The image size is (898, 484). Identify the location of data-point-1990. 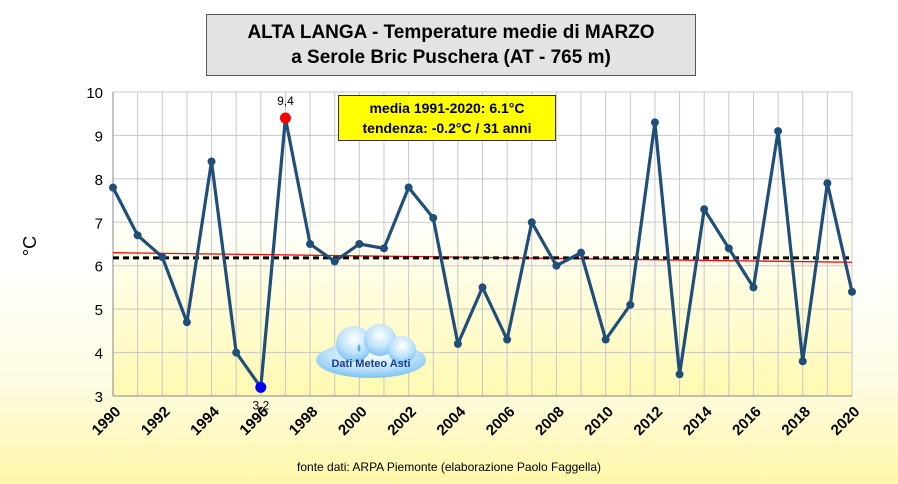
(113, 187).